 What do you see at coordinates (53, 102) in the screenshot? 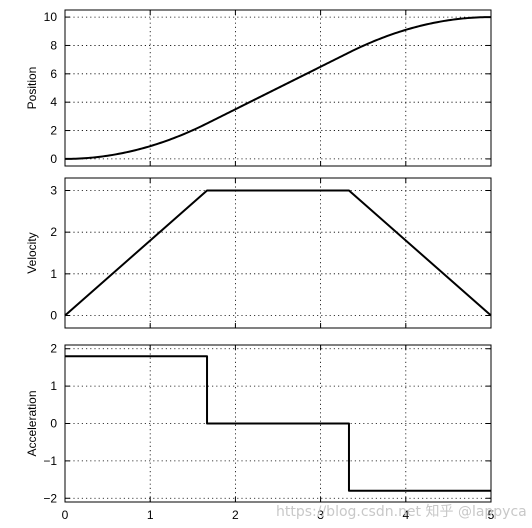
I see `y-tick-label: 4` at bounding box center [53, 102].